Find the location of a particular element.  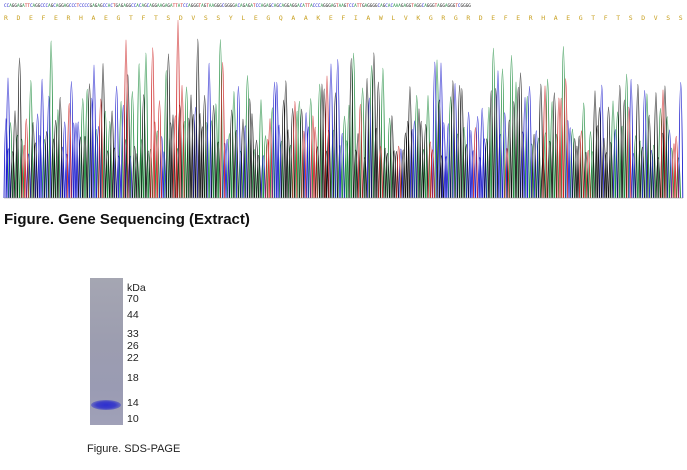

marker-label: 33 is located at coordinates (133, 334).